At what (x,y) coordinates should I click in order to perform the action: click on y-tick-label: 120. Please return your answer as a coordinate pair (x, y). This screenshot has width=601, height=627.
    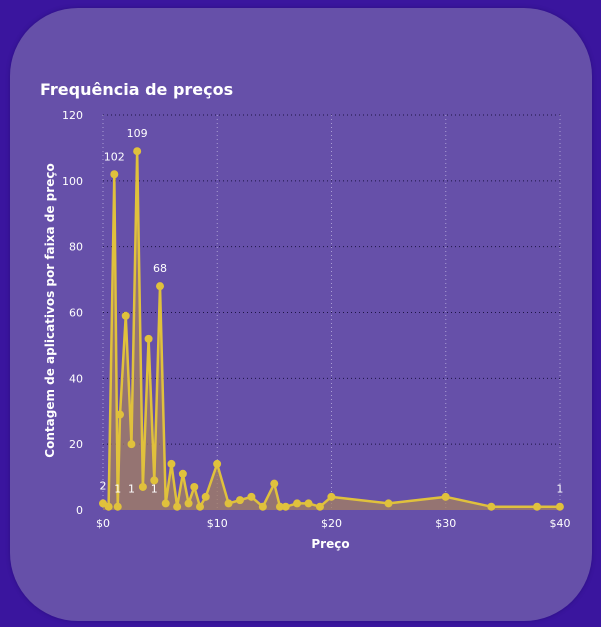
    Looking at the image, I should click on (72, 115).